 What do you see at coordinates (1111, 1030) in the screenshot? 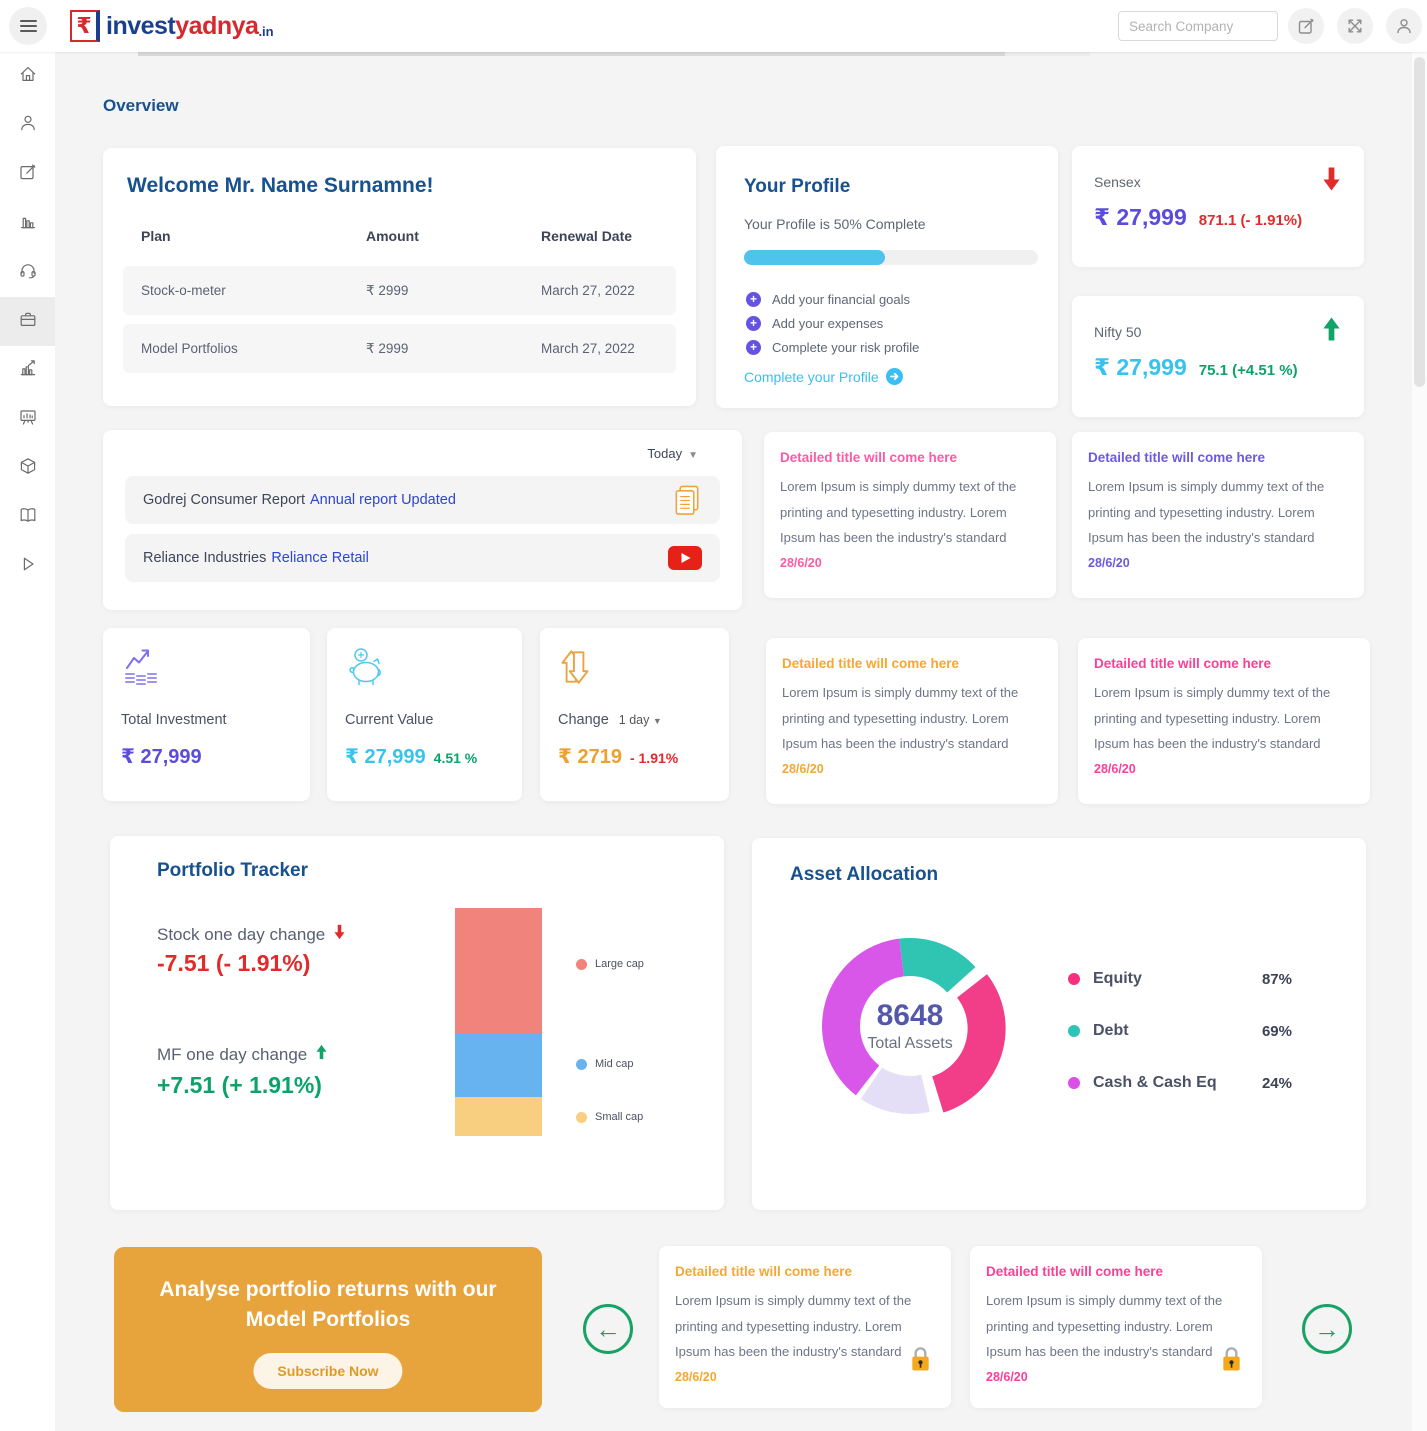
I see `legend-label: Debt` at bounding box center [1111, 1030].